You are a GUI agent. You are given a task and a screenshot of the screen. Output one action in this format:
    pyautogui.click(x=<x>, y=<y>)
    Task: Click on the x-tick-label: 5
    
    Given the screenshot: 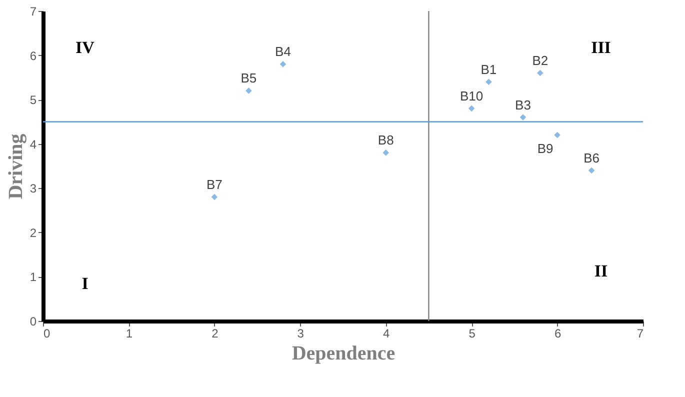 What is the action you would take?
    pyautogui.click(x=472, y=333)
    